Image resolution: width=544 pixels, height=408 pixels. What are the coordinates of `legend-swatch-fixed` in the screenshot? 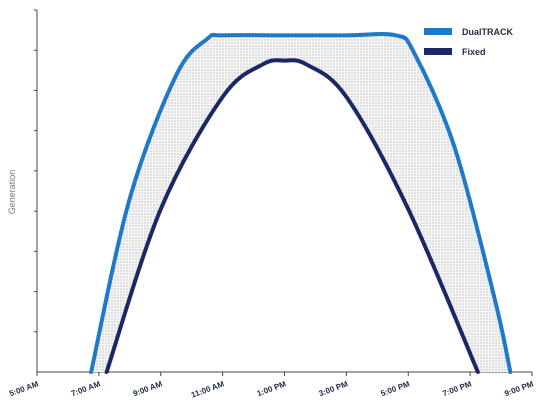 It's located at (438, 51).